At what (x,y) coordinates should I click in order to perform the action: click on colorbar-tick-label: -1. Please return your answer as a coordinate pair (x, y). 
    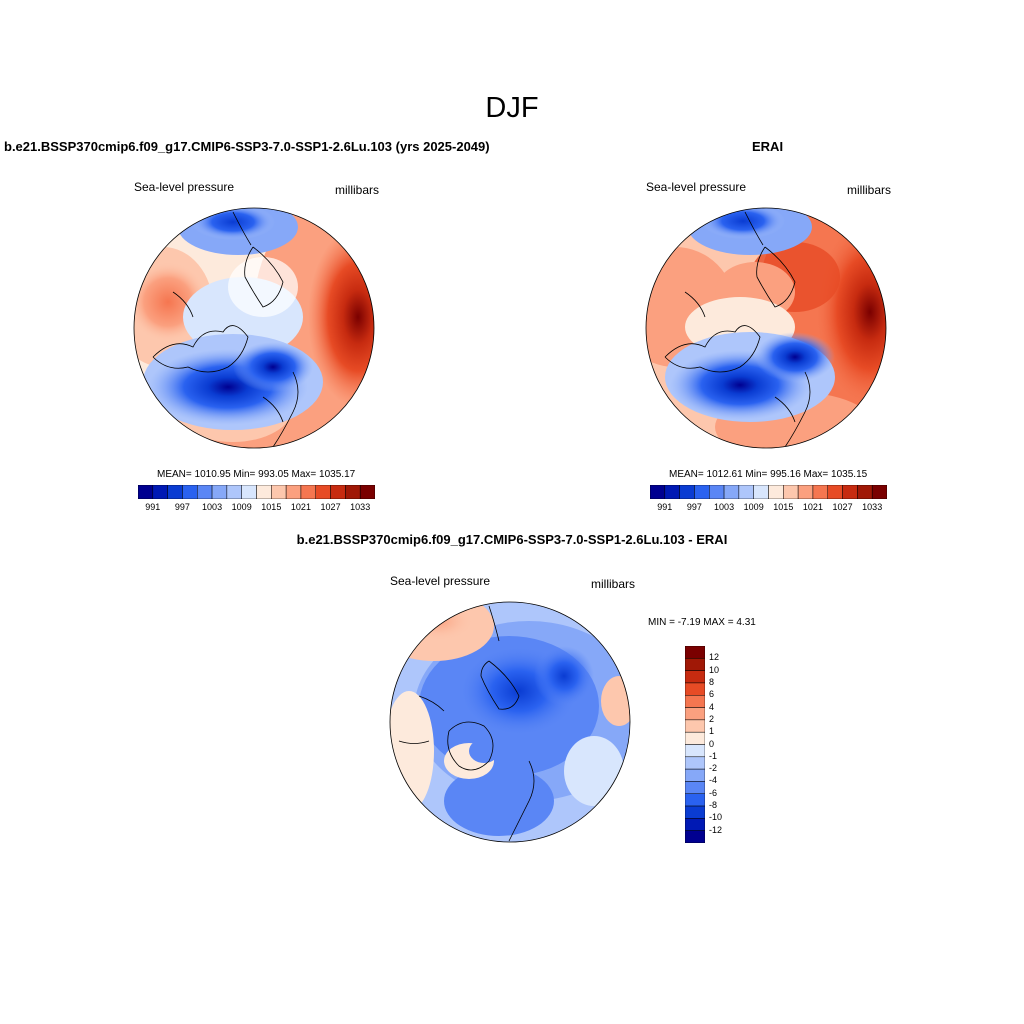
    Looking at the image, I should click on (713, 755).